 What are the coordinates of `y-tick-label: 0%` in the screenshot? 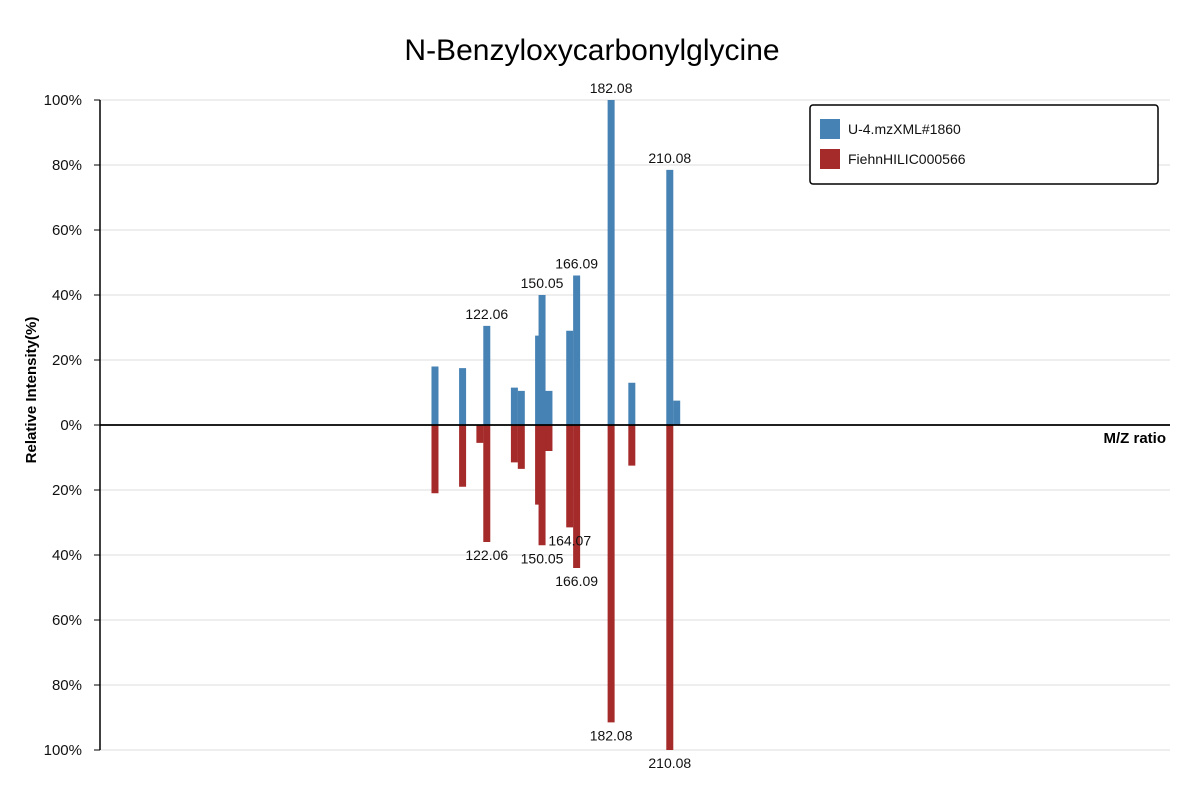 It's located at (71, 425).